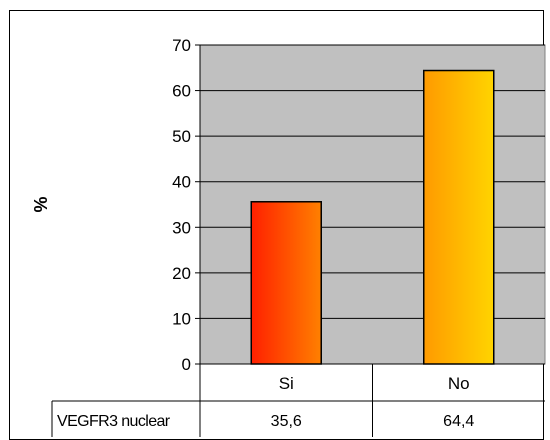 The height and width of the screenshot is (440, 550). What do you see at coordinates (181, 91) in the screenshot?
I see `y-tick-label: 60` at bounding box center [181, 91].